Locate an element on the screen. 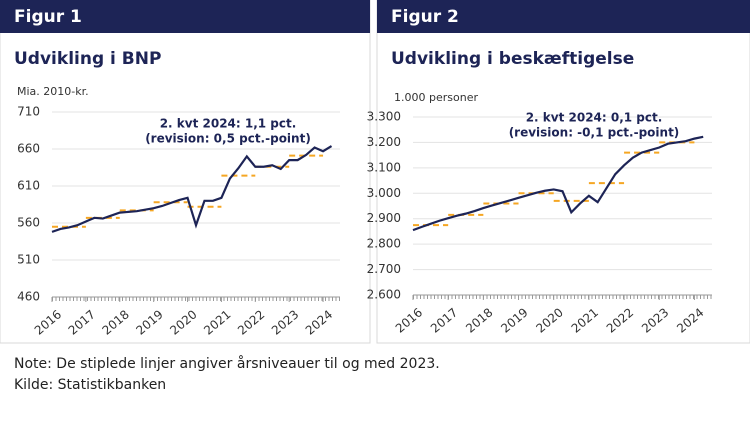  annotation: 2. kvt 2024: 1,1 pct. is located at coordinates (228, 124).